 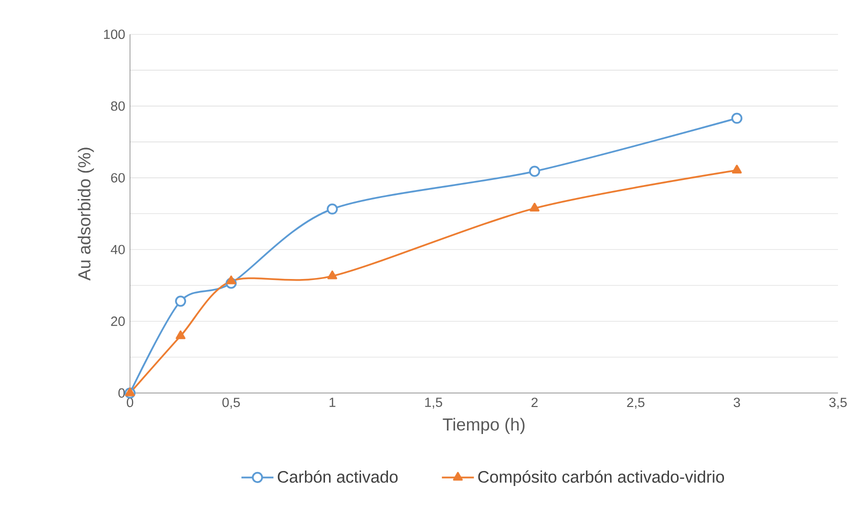 What do you see at coordinates (231, 403) in the screenshot?
I see `x-tick-label: 0,5` at bounding box center [231, 403].